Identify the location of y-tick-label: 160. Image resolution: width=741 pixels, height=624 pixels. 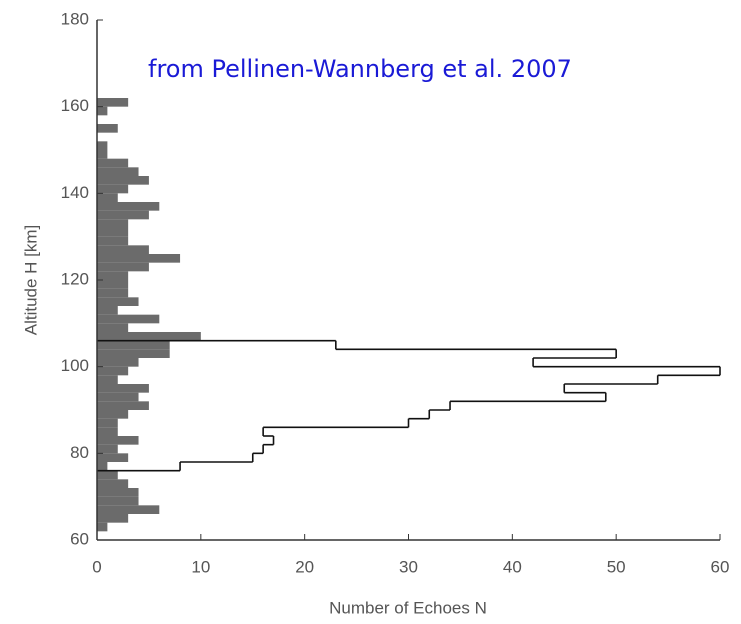
(75, 105).